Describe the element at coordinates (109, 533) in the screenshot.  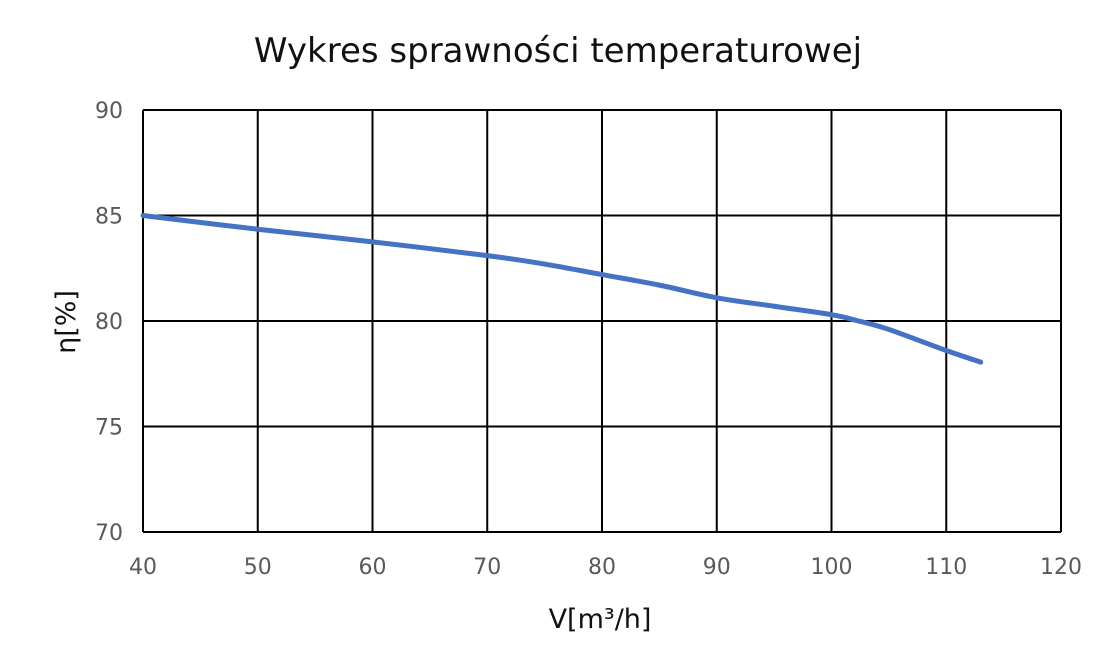
I see `y-tick-label: 70` at that location.